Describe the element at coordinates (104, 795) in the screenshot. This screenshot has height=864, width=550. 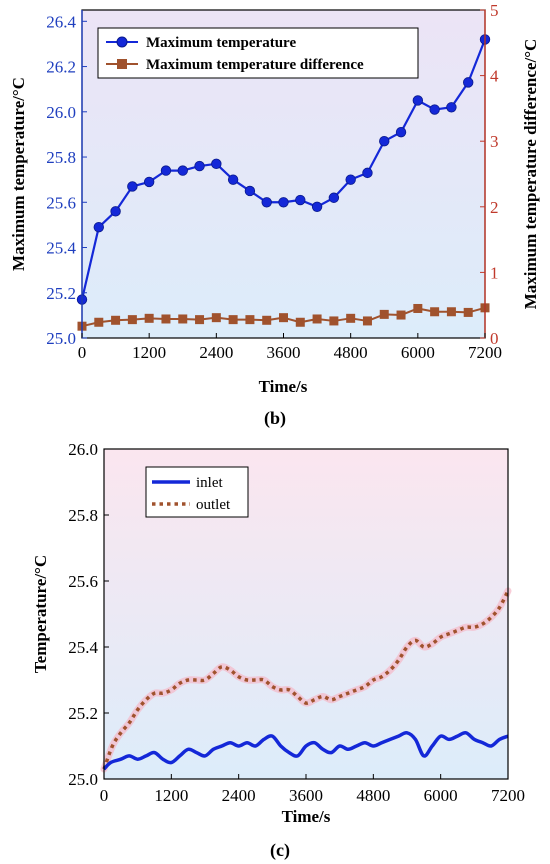
I see `x-tick-label-c: 0` at that location.